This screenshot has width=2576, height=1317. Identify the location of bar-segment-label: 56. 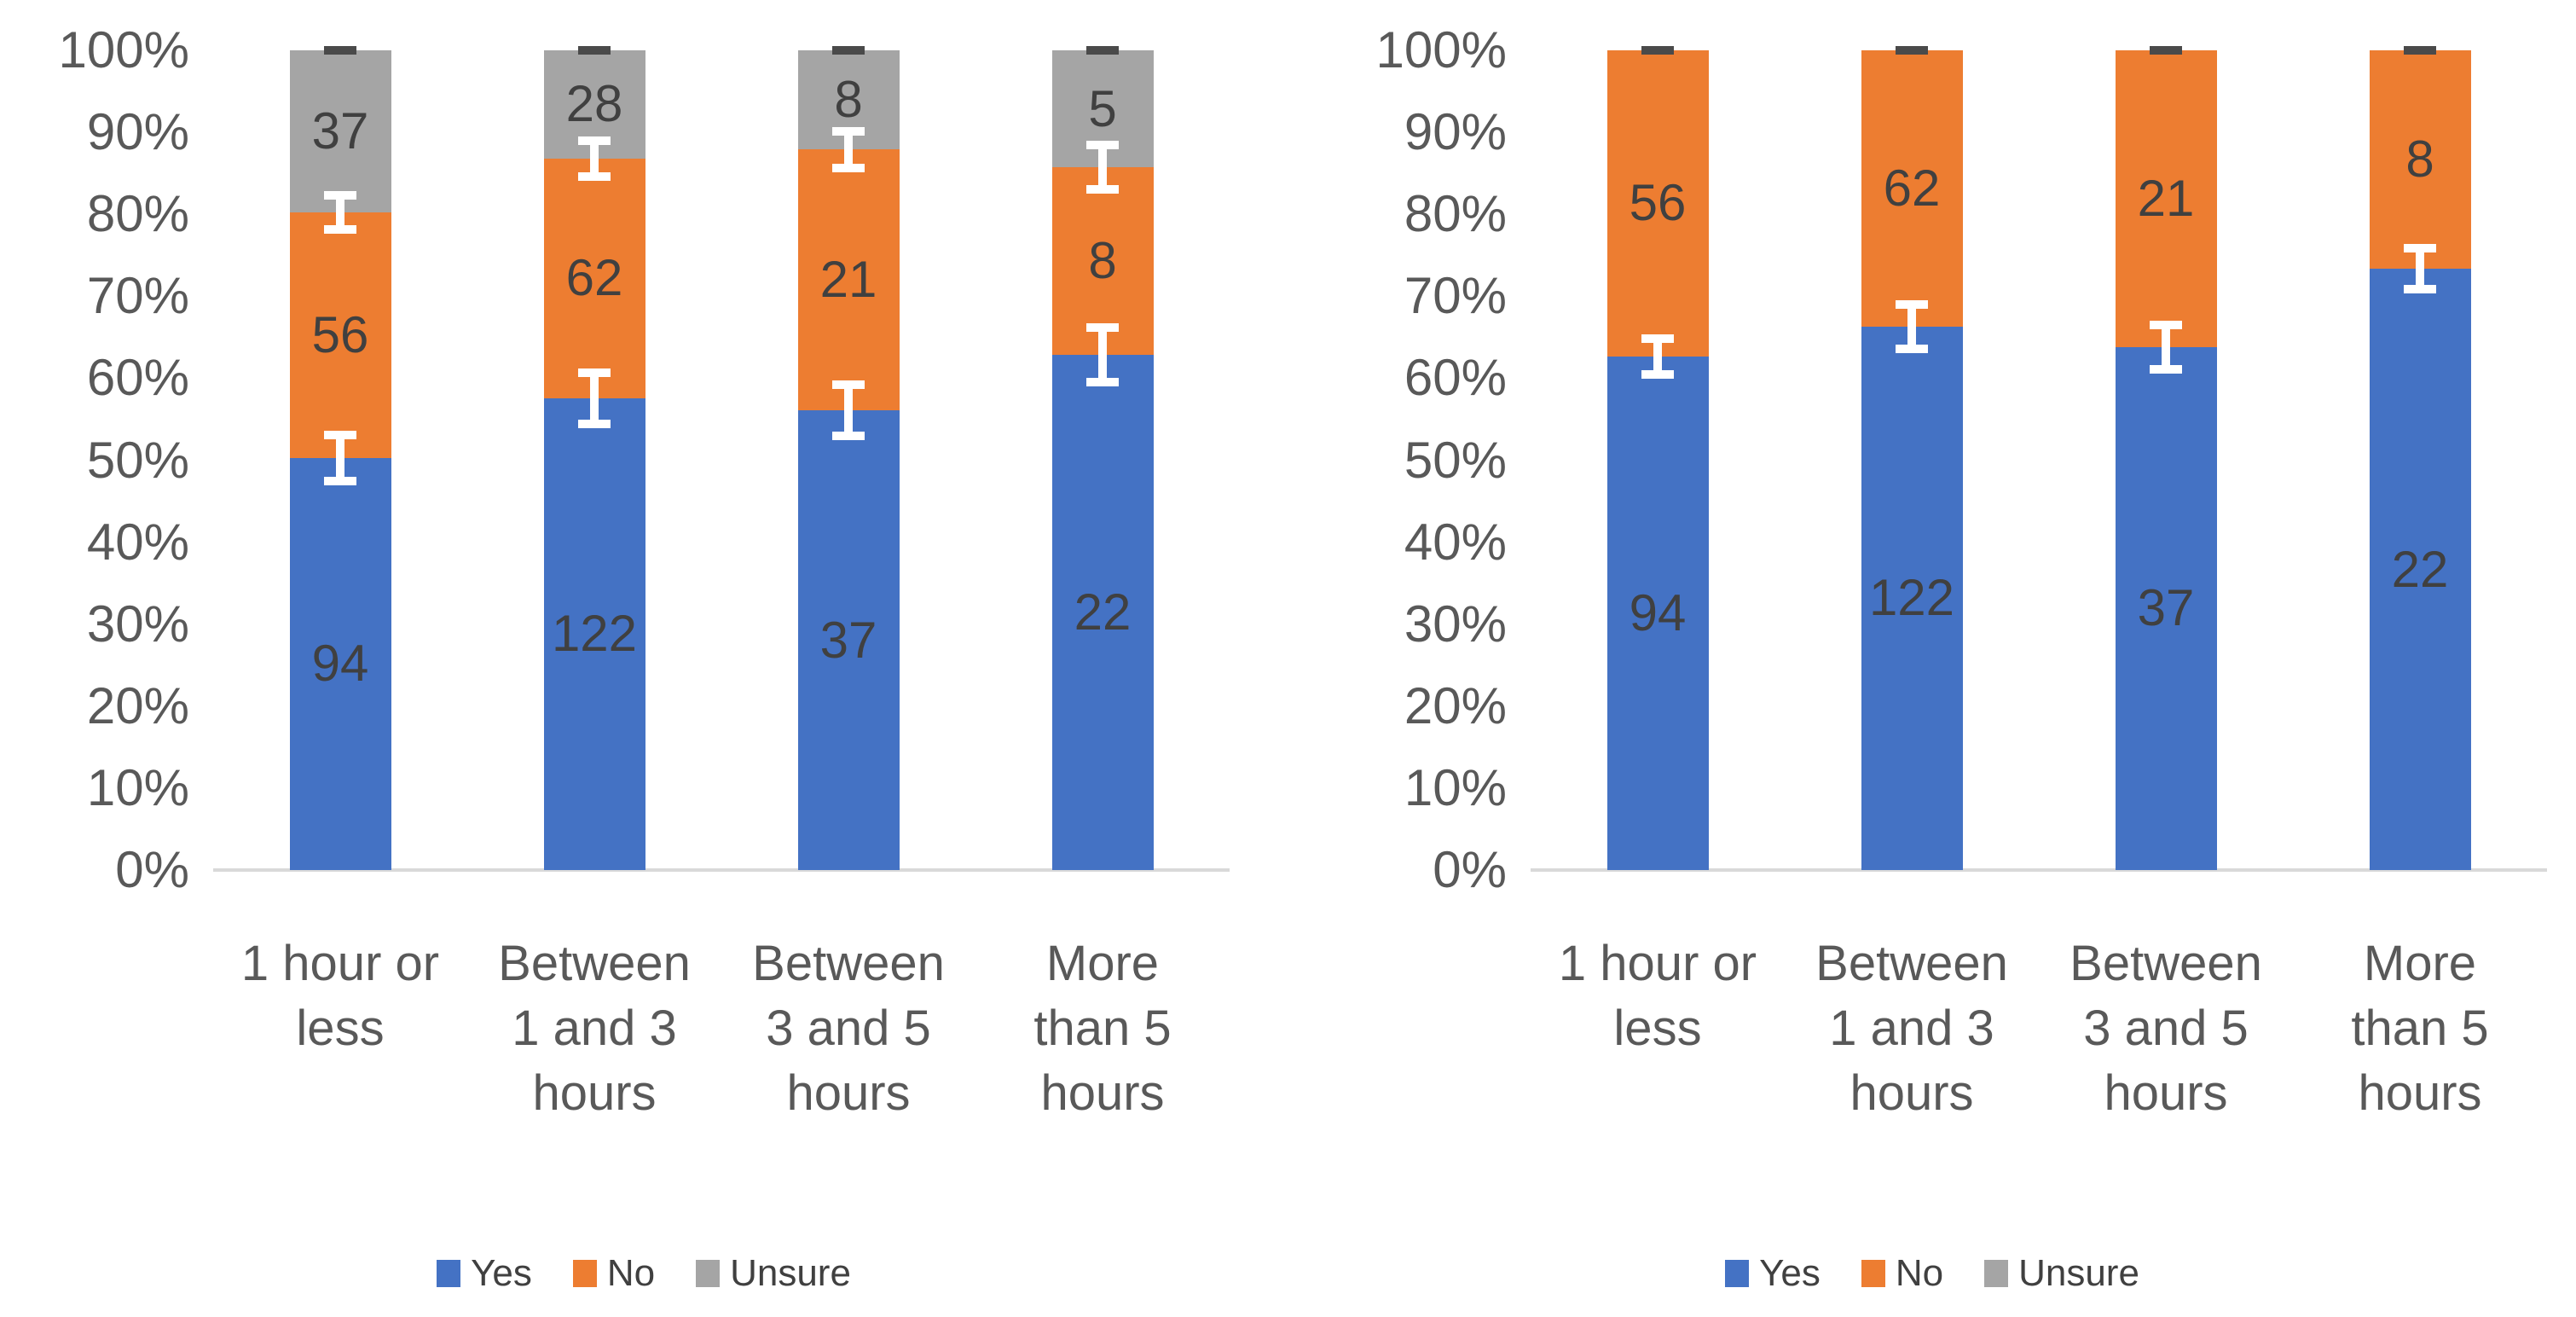
(1658, 203).